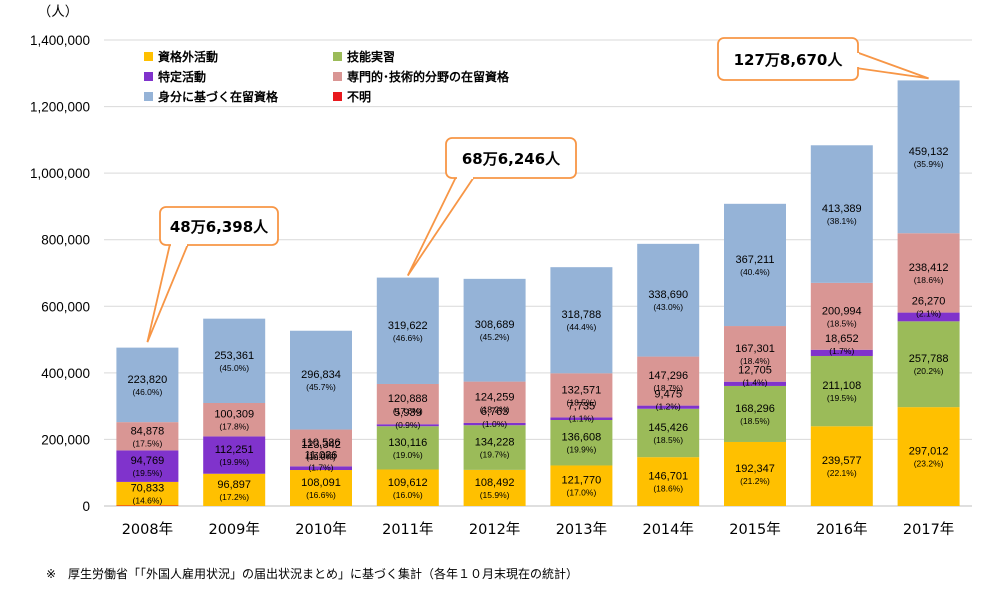 The height and width of the screenshot is (597, 996). Describe the element at coordinates (182, 76) in the screenshot. I see `legend-label-designated: 特定活動` at that location.